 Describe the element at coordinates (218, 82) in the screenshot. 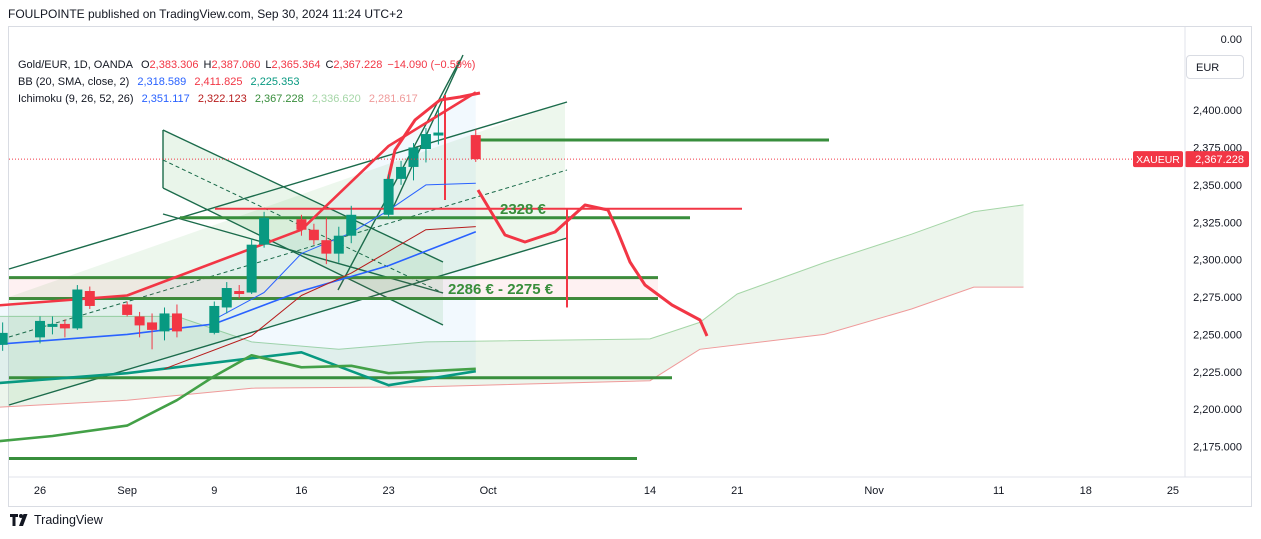

I see `bb-upper-value: 2,411.825` at that location.